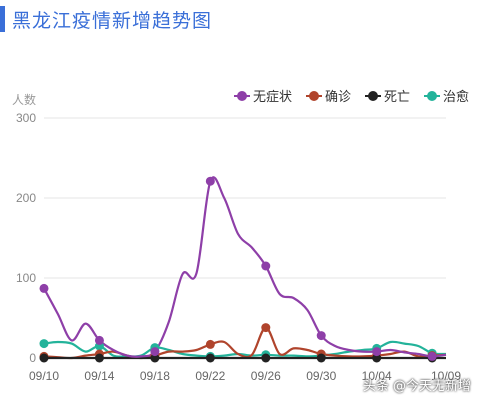  What do you see at coordinates (44, 376) in the screenshot?
I see `x-tick-label: 09/10` at bounding box center [44, 376].